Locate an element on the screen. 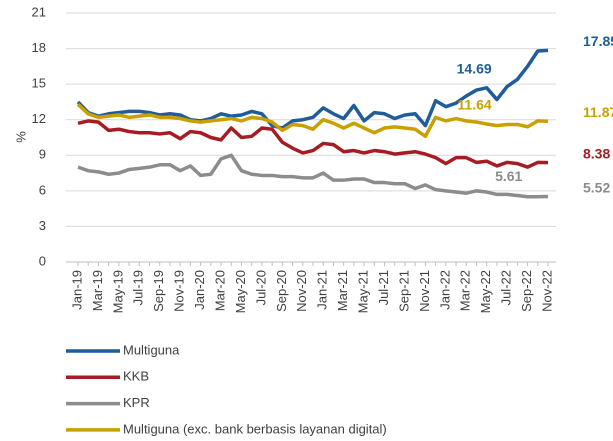 The height and width of the screenshot is (441, 613). y-tick-label: 6 is located at coordinates (42, 189).